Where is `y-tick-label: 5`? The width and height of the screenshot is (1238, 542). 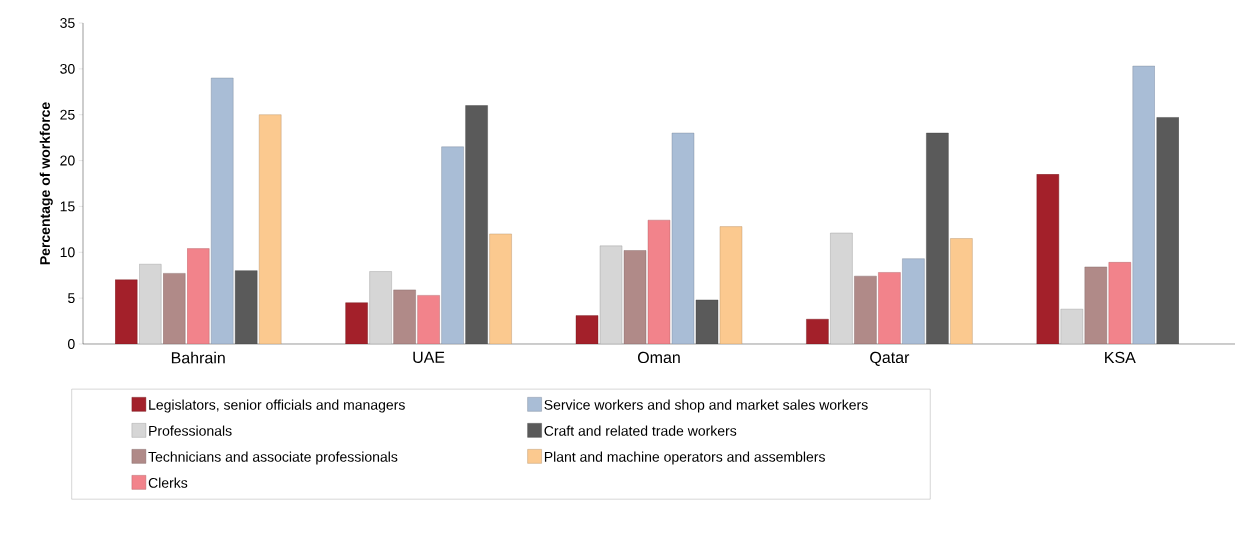 y-tick-label: 5 is located at coordinates (71, 298).